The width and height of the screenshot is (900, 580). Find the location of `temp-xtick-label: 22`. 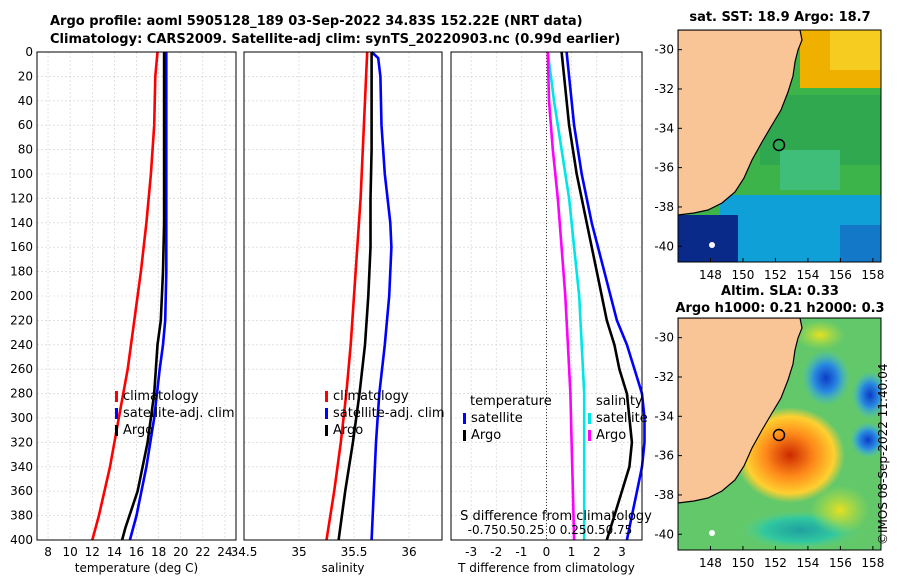

temp-xtick-label: 22 is located at coordinates (202, 552).